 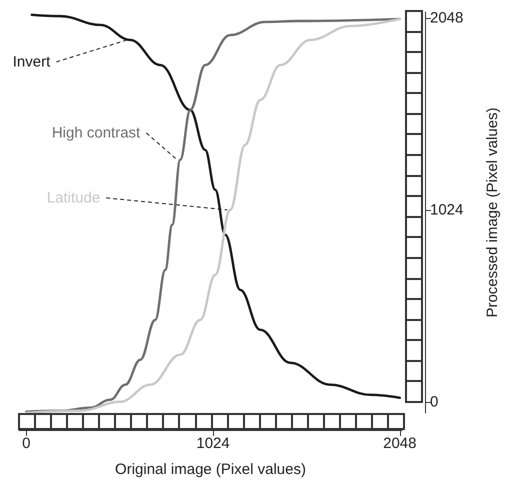 What do you see at coordinates (97, 133) in the screenshot?
I see `text: High contrast` at bounding box center [97, 133].